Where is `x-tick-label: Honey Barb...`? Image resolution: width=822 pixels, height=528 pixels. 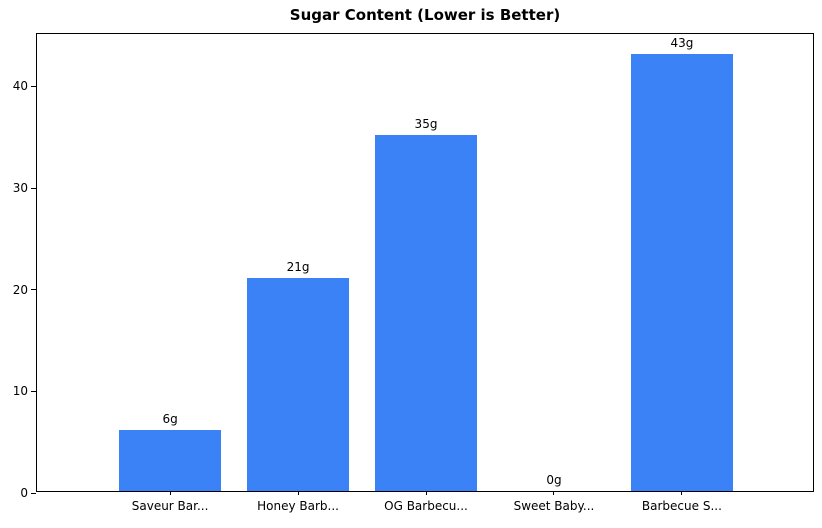
x-tick-label: Honey Barb... is located at coordinates (298, 506).